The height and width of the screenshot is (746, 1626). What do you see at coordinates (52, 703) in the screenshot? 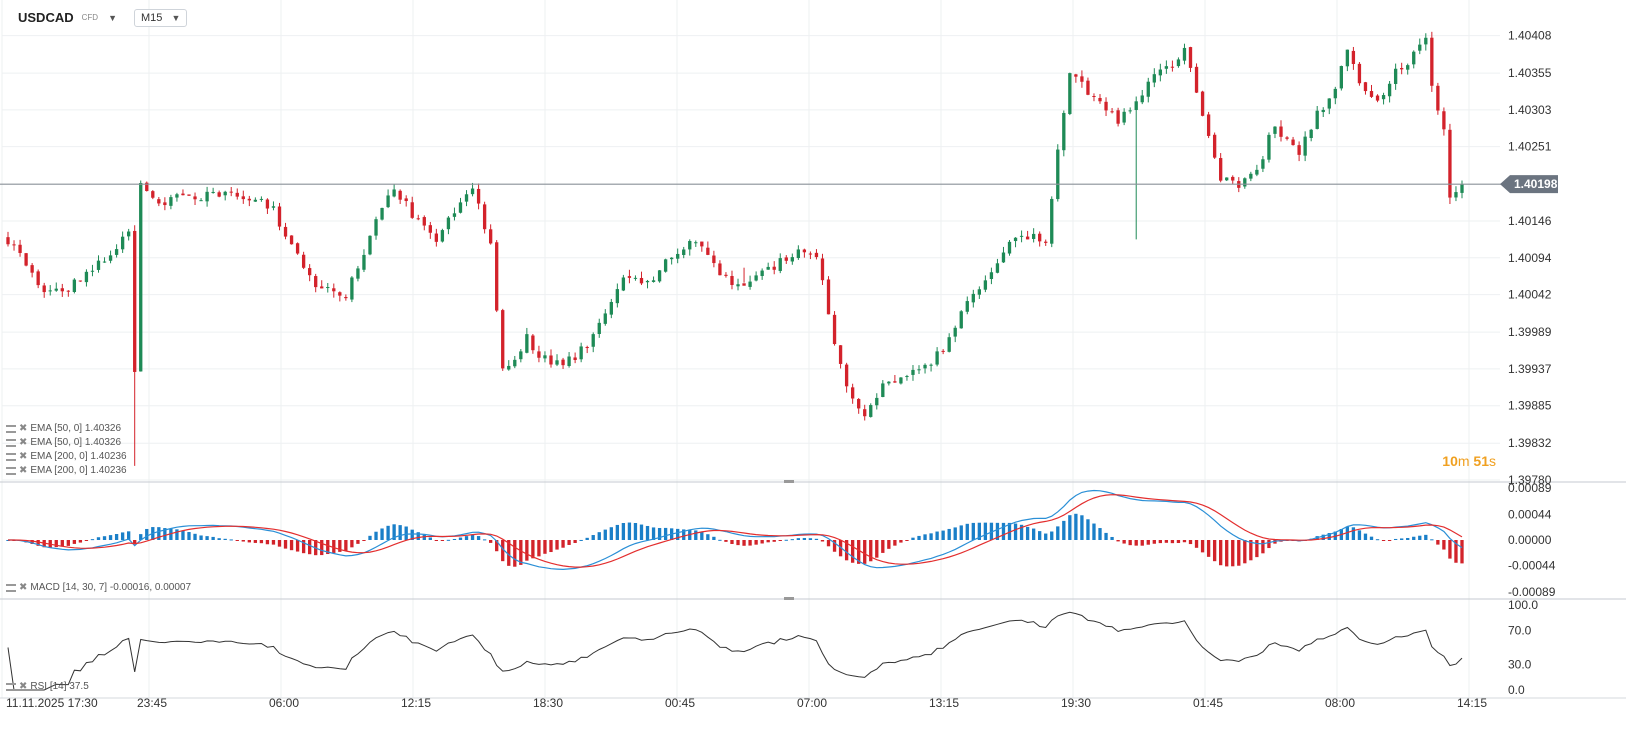
I see `x-tick-label: 11.11.2025 17:30` at bounding box center [52, 703].